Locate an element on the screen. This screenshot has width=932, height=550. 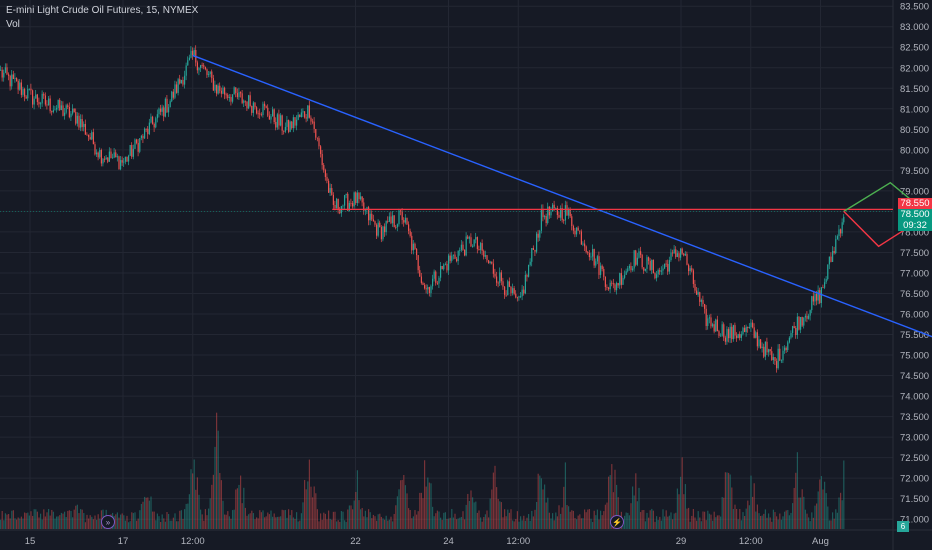
volume-value-badge: 6 is located at coordinates (903, 526).